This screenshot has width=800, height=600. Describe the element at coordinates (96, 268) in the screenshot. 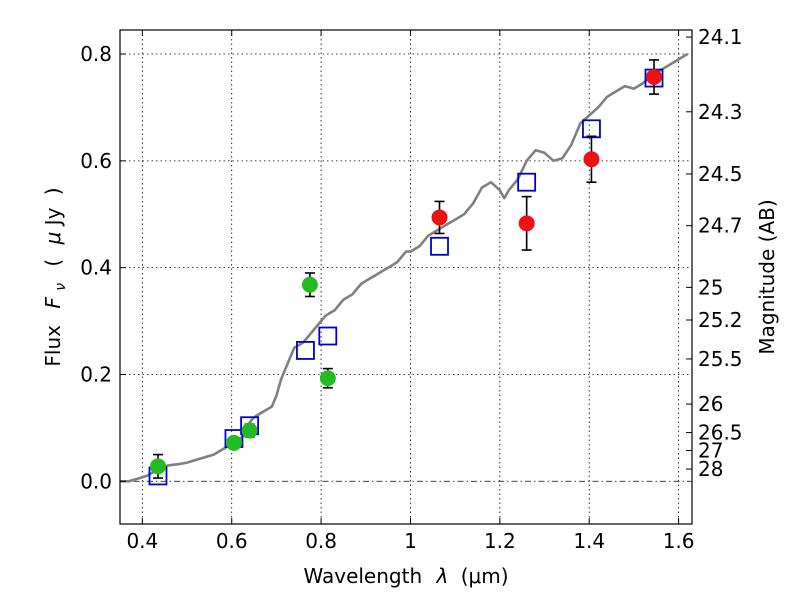

I see `y-tick-label: 0.4` at that location.